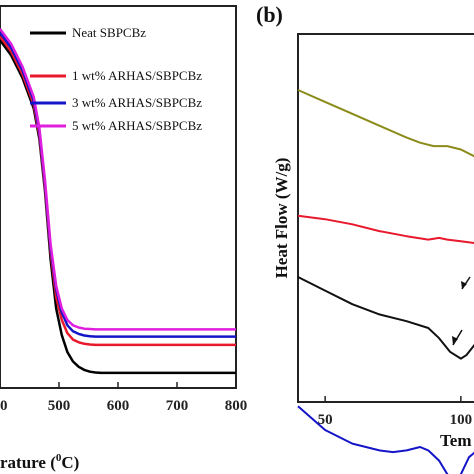 The height and width of the screenshot is (474, 474). I want to click on legend-label-5wt: 5 wt% ARHAS/SBPCBz, so click(137, 125).